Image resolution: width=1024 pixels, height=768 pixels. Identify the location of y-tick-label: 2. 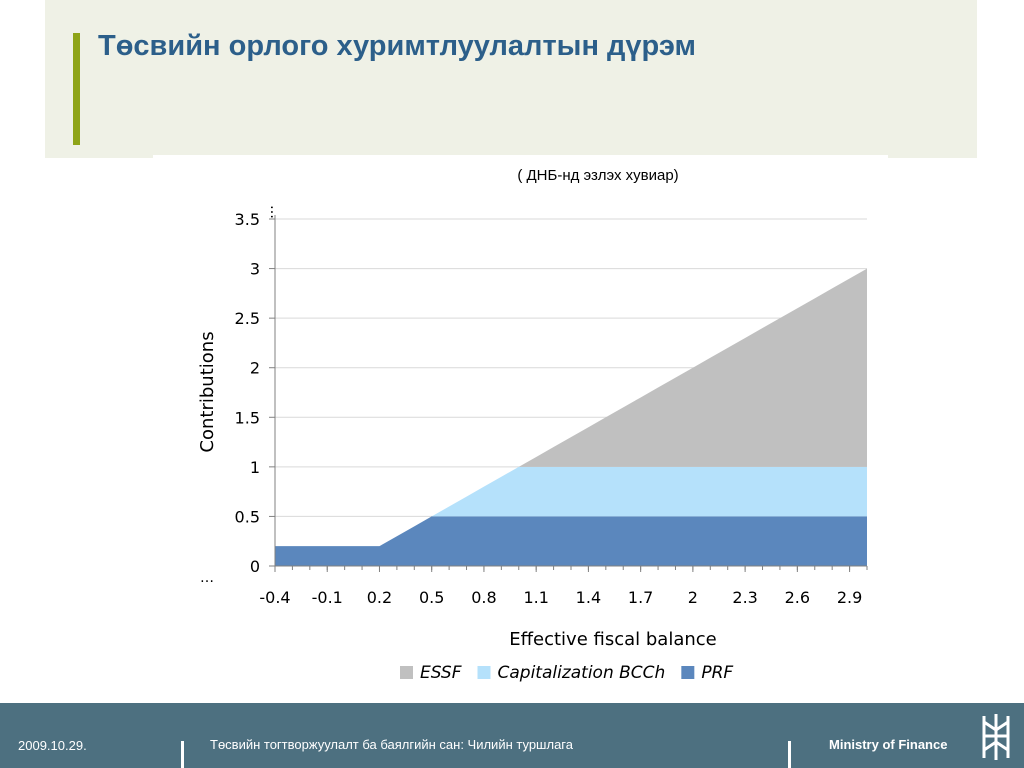
(255, 368).